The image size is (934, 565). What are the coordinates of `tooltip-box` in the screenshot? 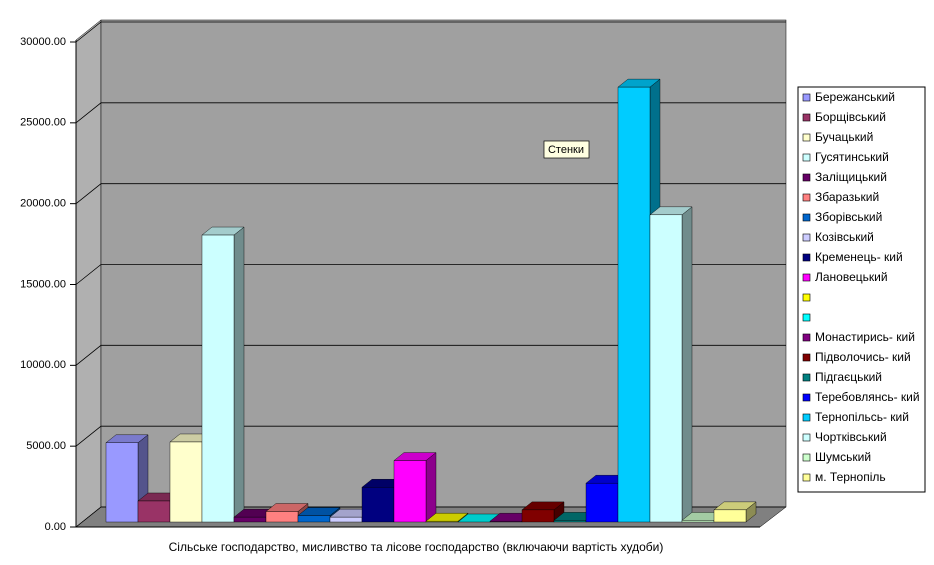 It's located at (566, 149).